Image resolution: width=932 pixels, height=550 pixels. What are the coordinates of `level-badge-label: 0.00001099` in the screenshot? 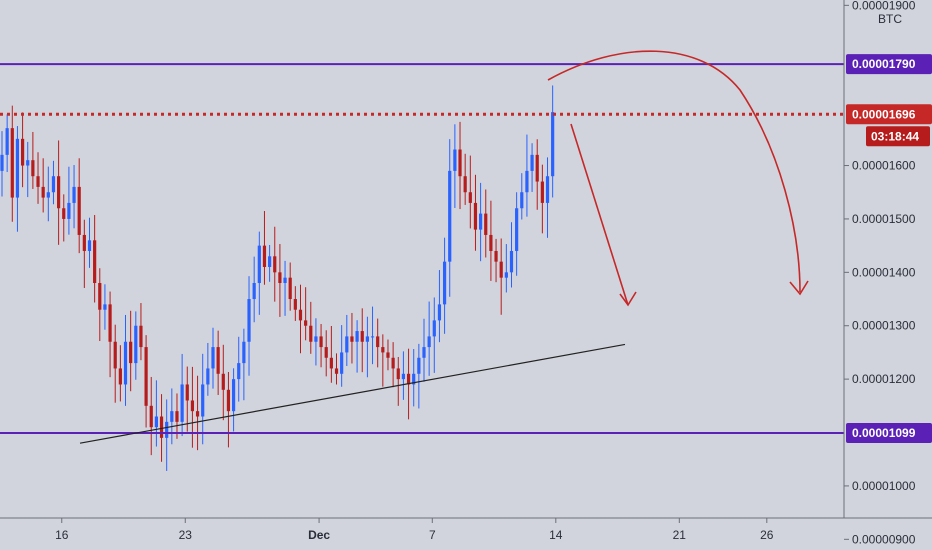 It's located at (884, 433).